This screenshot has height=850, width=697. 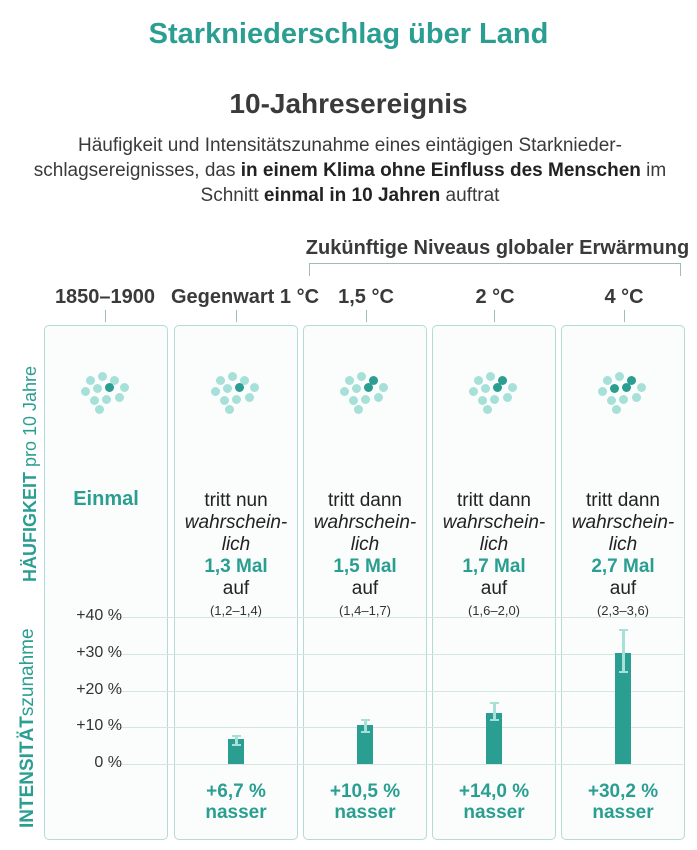 What do you see at coordinates (495, 269) in the screenshot?
I see `future-warming-bracket` at bounding box center [495, 269].